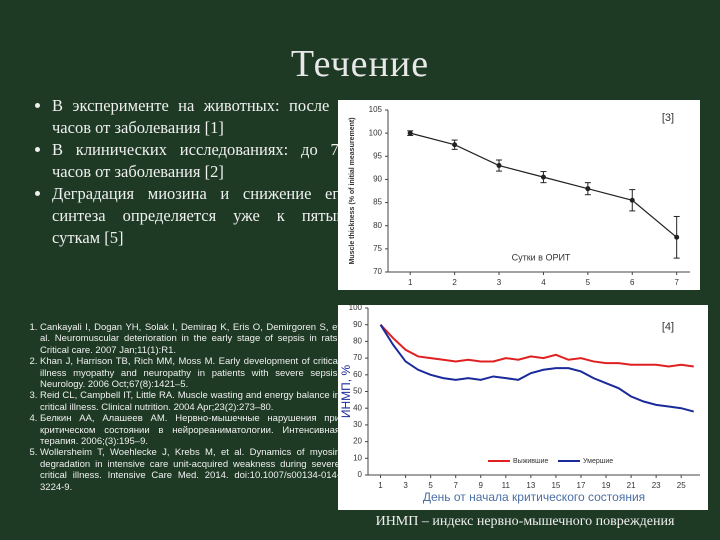  Describe the element at coordinates (506, 485) in the screenshot. I see `x-tick-label: 11` at that location.